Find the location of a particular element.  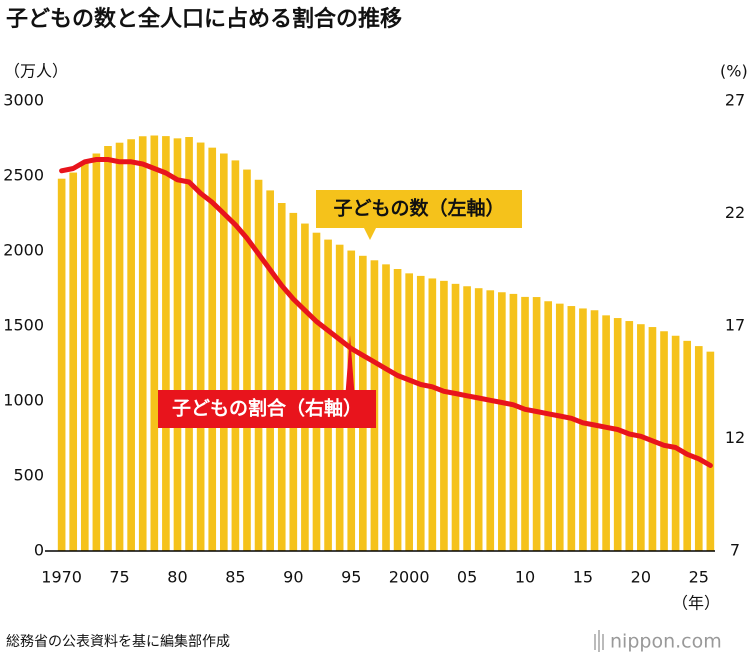

x-tick-label: 95 is located at coordinates (351, 577).